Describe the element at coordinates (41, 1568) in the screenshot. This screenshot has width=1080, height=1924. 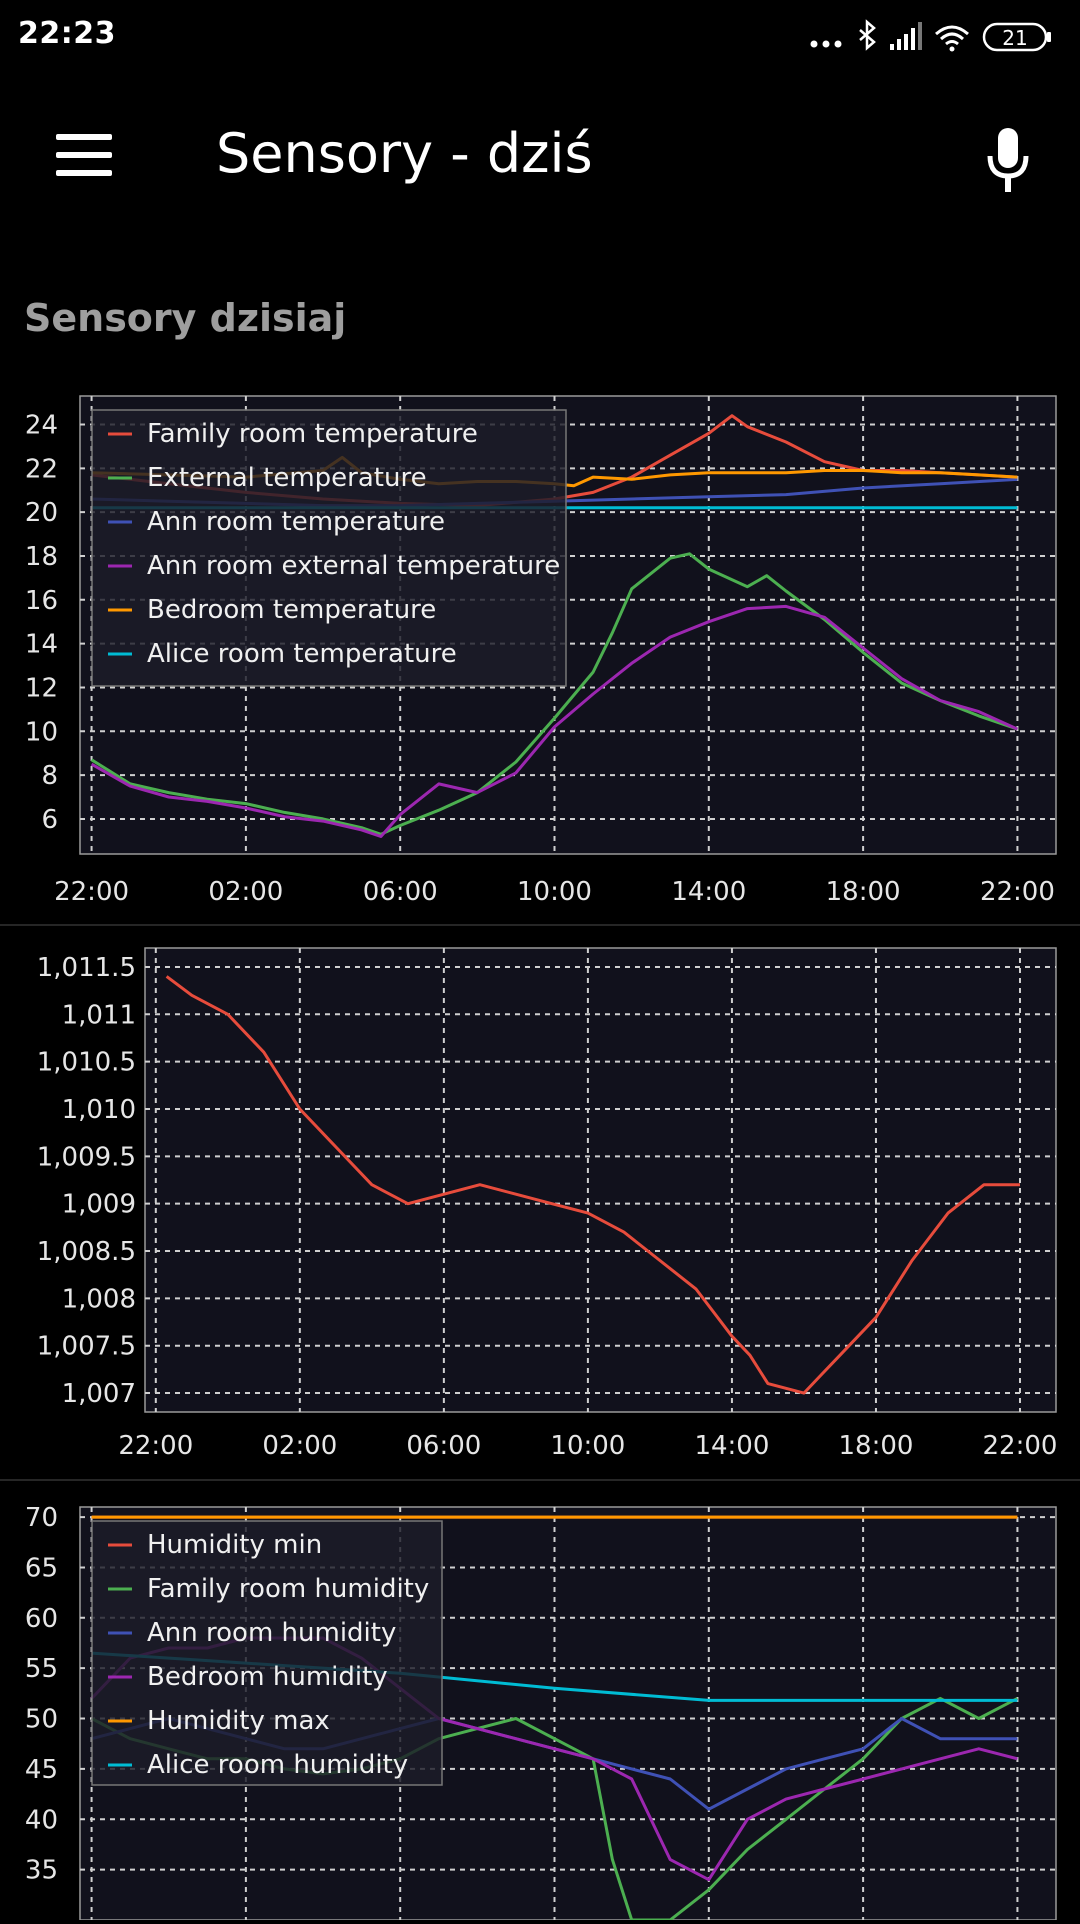
I see `y-tick-label: 65` at that location.